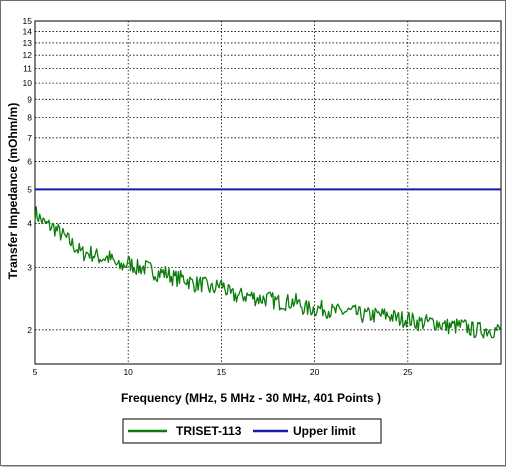 The height and width of the screenshot is (467, 506). I want to click on legend-label-triset-113: TRISET-113, so click(209, 431).